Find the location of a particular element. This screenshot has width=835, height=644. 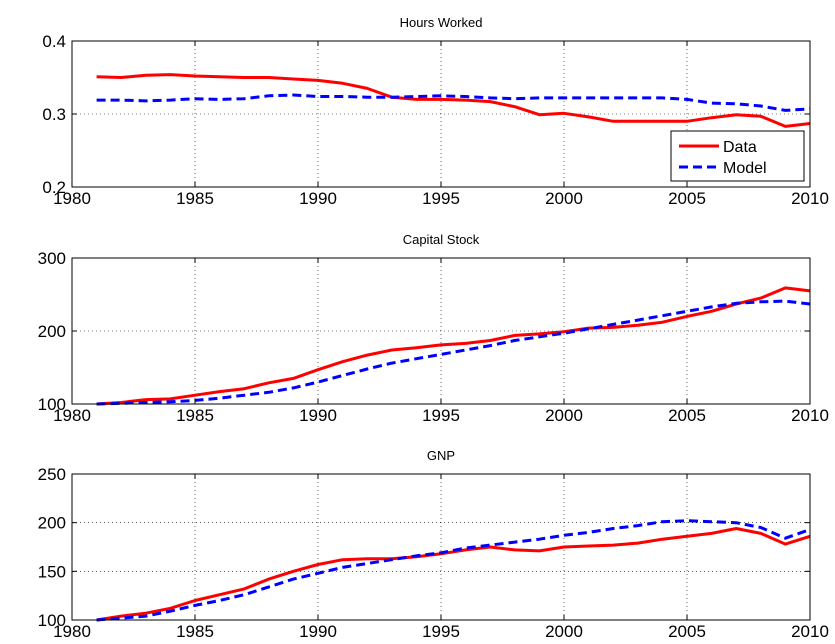

chart-1-xtick-label: 1985 is located at coordinates (195, 198).